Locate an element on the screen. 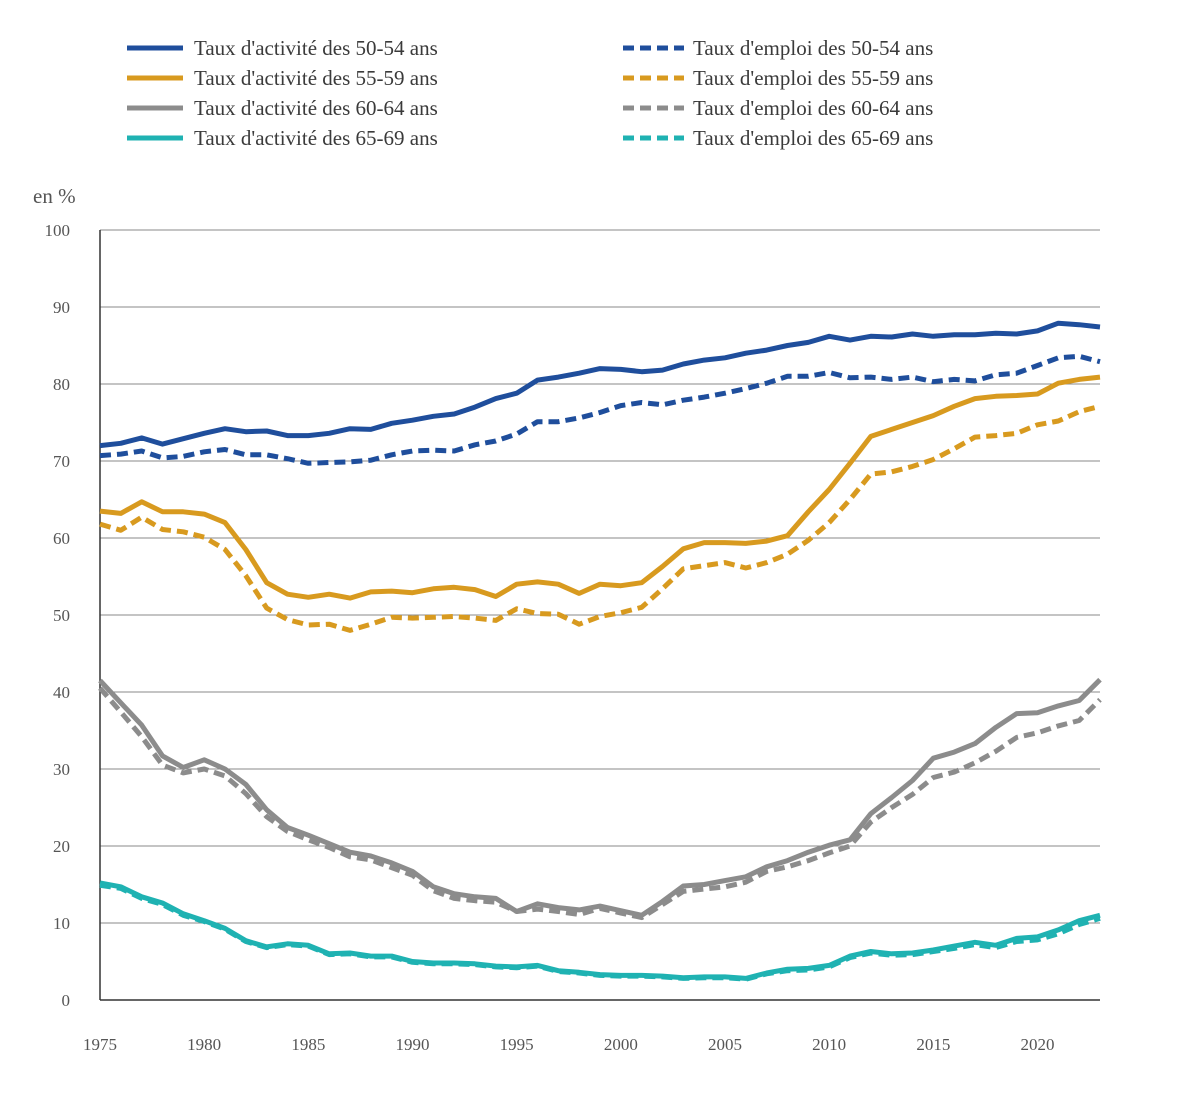  y-tick-label: 30 is located at coordinates (61, 769).